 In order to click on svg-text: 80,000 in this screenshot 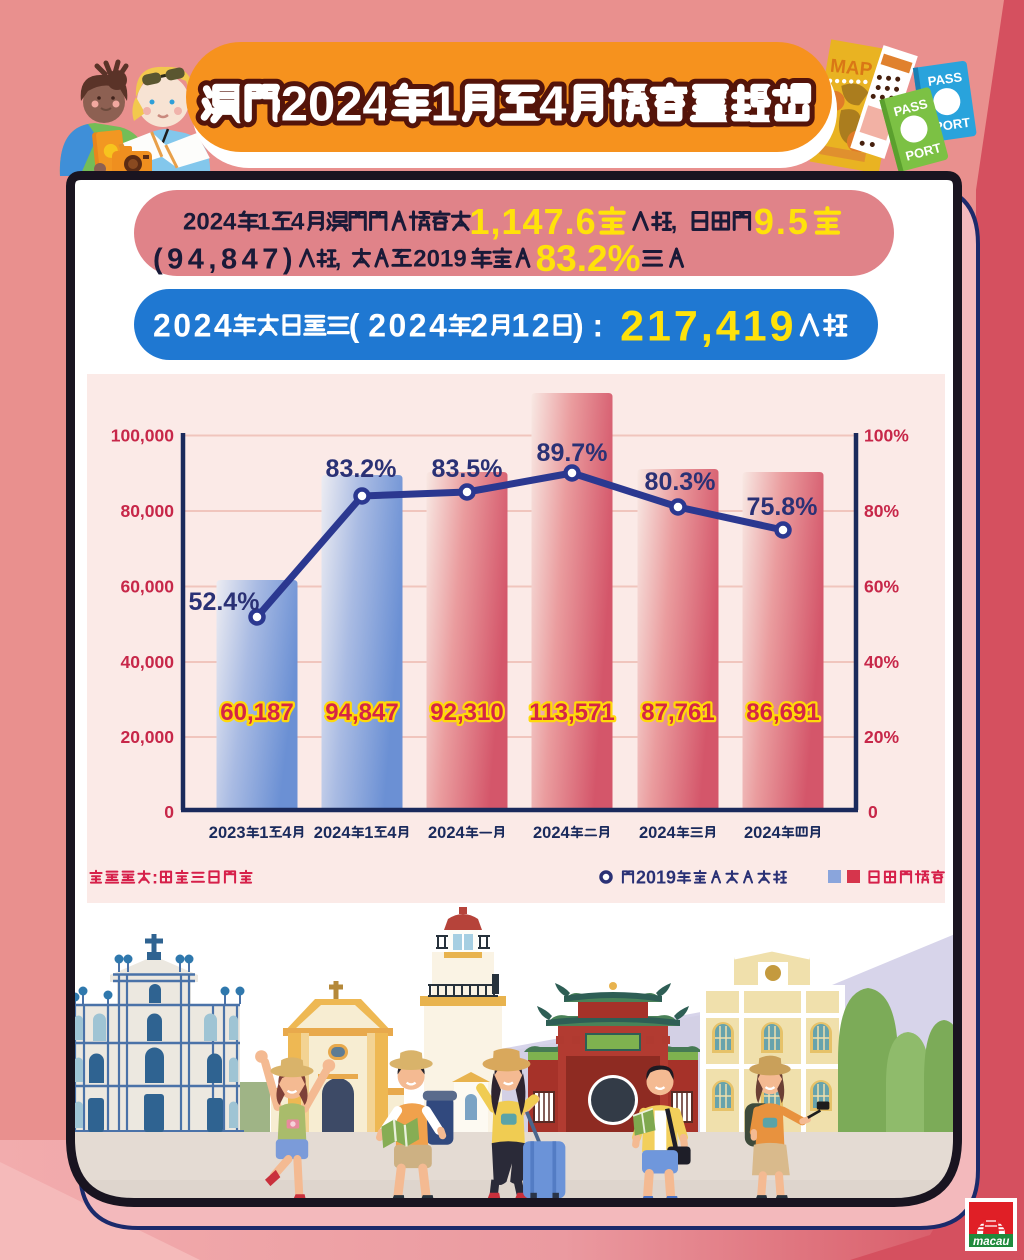, I will do `click(147, 511)`.